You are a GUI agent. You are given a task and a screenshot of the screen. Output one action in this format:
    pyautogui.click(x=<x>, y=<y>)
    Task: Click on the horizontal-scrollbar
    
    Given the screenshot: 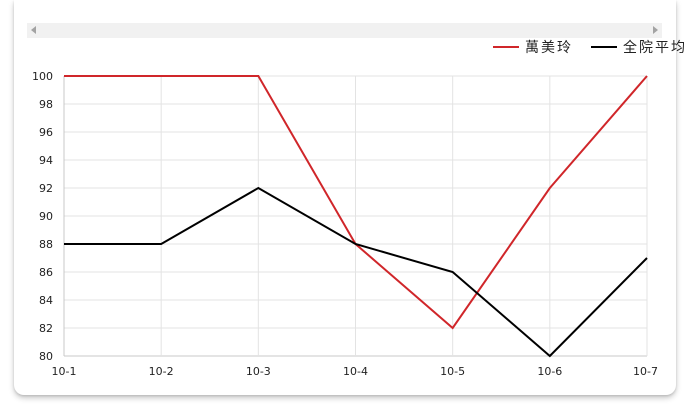 What is the action you would take?
    pyautogui.click(x=344, y=30)
    